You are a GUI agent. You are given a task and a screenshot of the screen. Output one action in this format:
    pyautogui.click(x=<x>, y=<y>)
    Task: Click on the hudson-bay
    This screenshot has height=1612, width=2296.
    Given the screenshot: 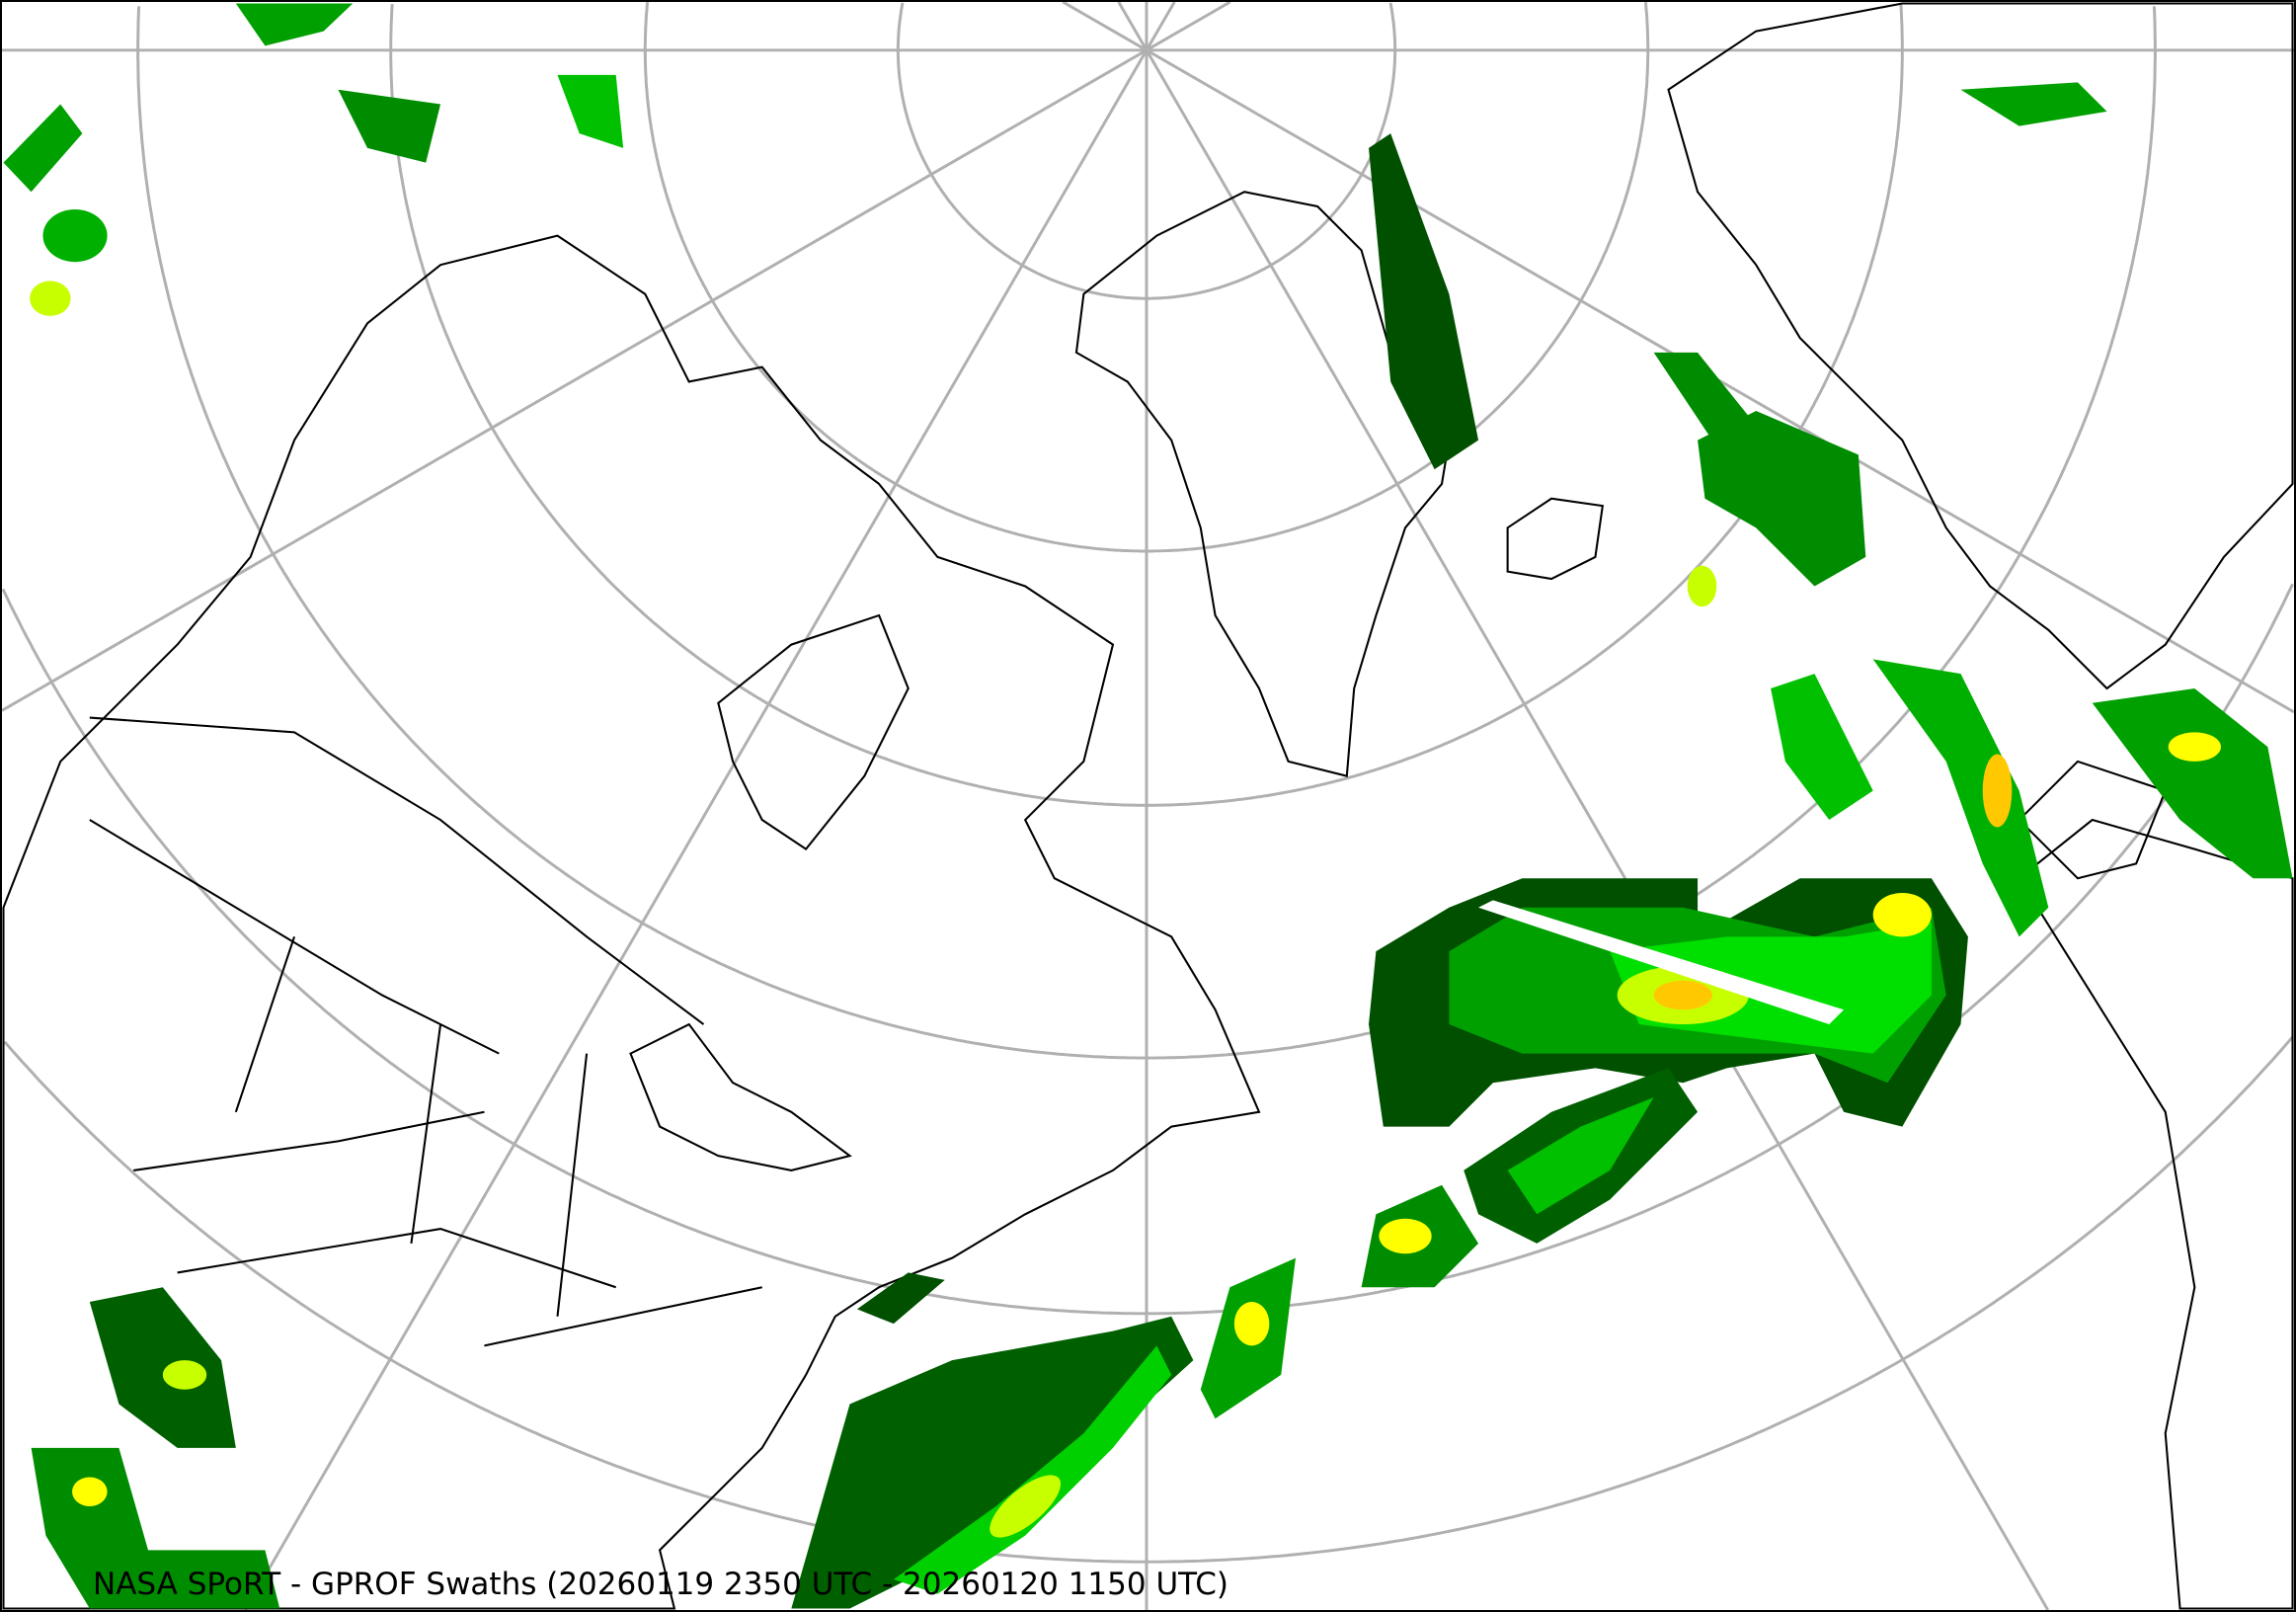 What is the action you would take?
    pyautogui.click(x=814, y=732)
    